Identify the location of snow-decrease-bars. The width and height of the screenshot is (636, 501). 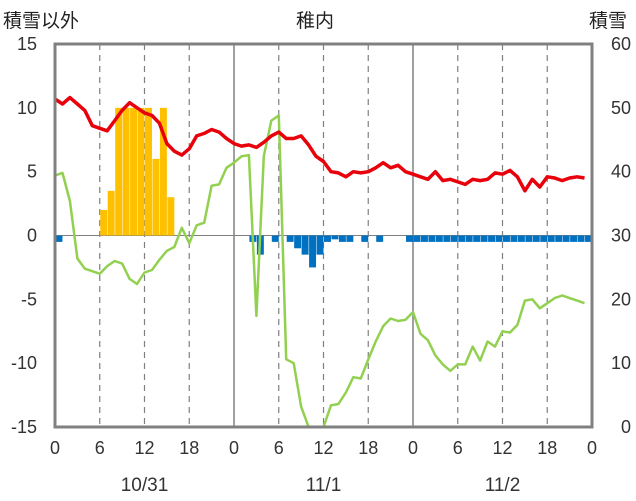
(323, 251).